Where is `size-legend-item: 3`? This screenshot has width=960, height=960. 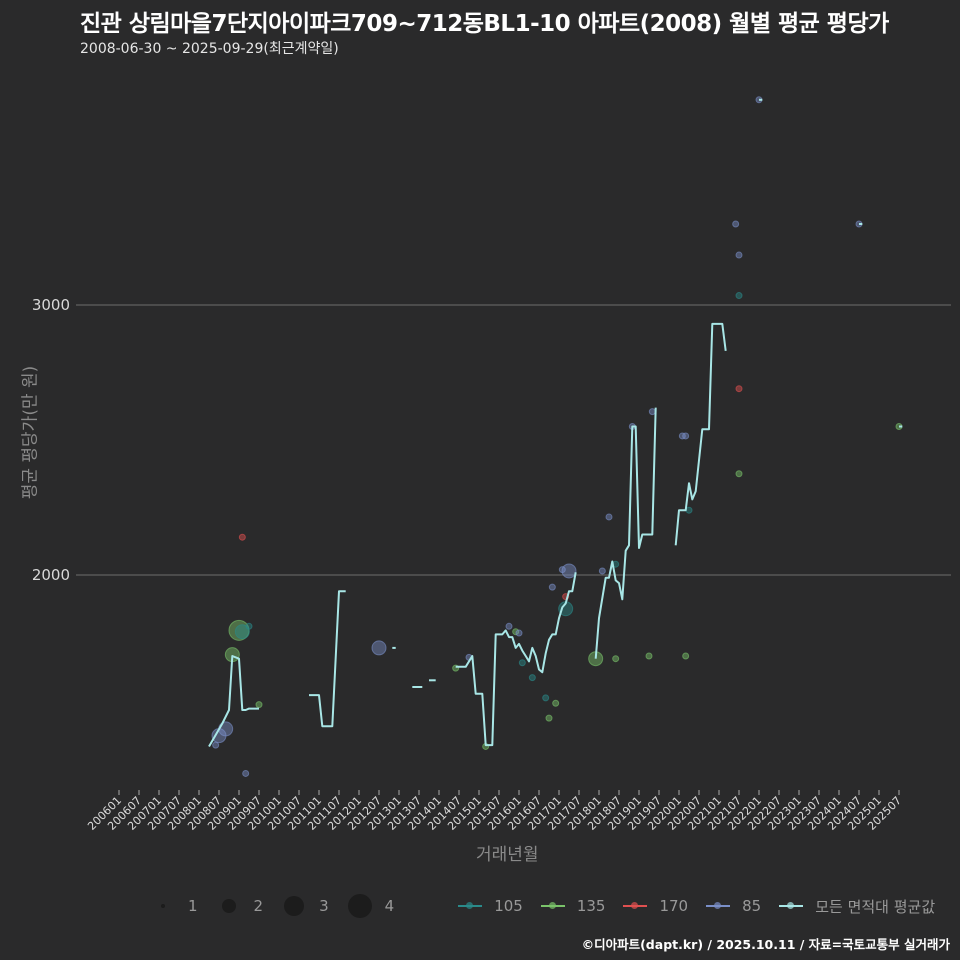
size-legend-item: 3 is located at coordinates (309, 906).